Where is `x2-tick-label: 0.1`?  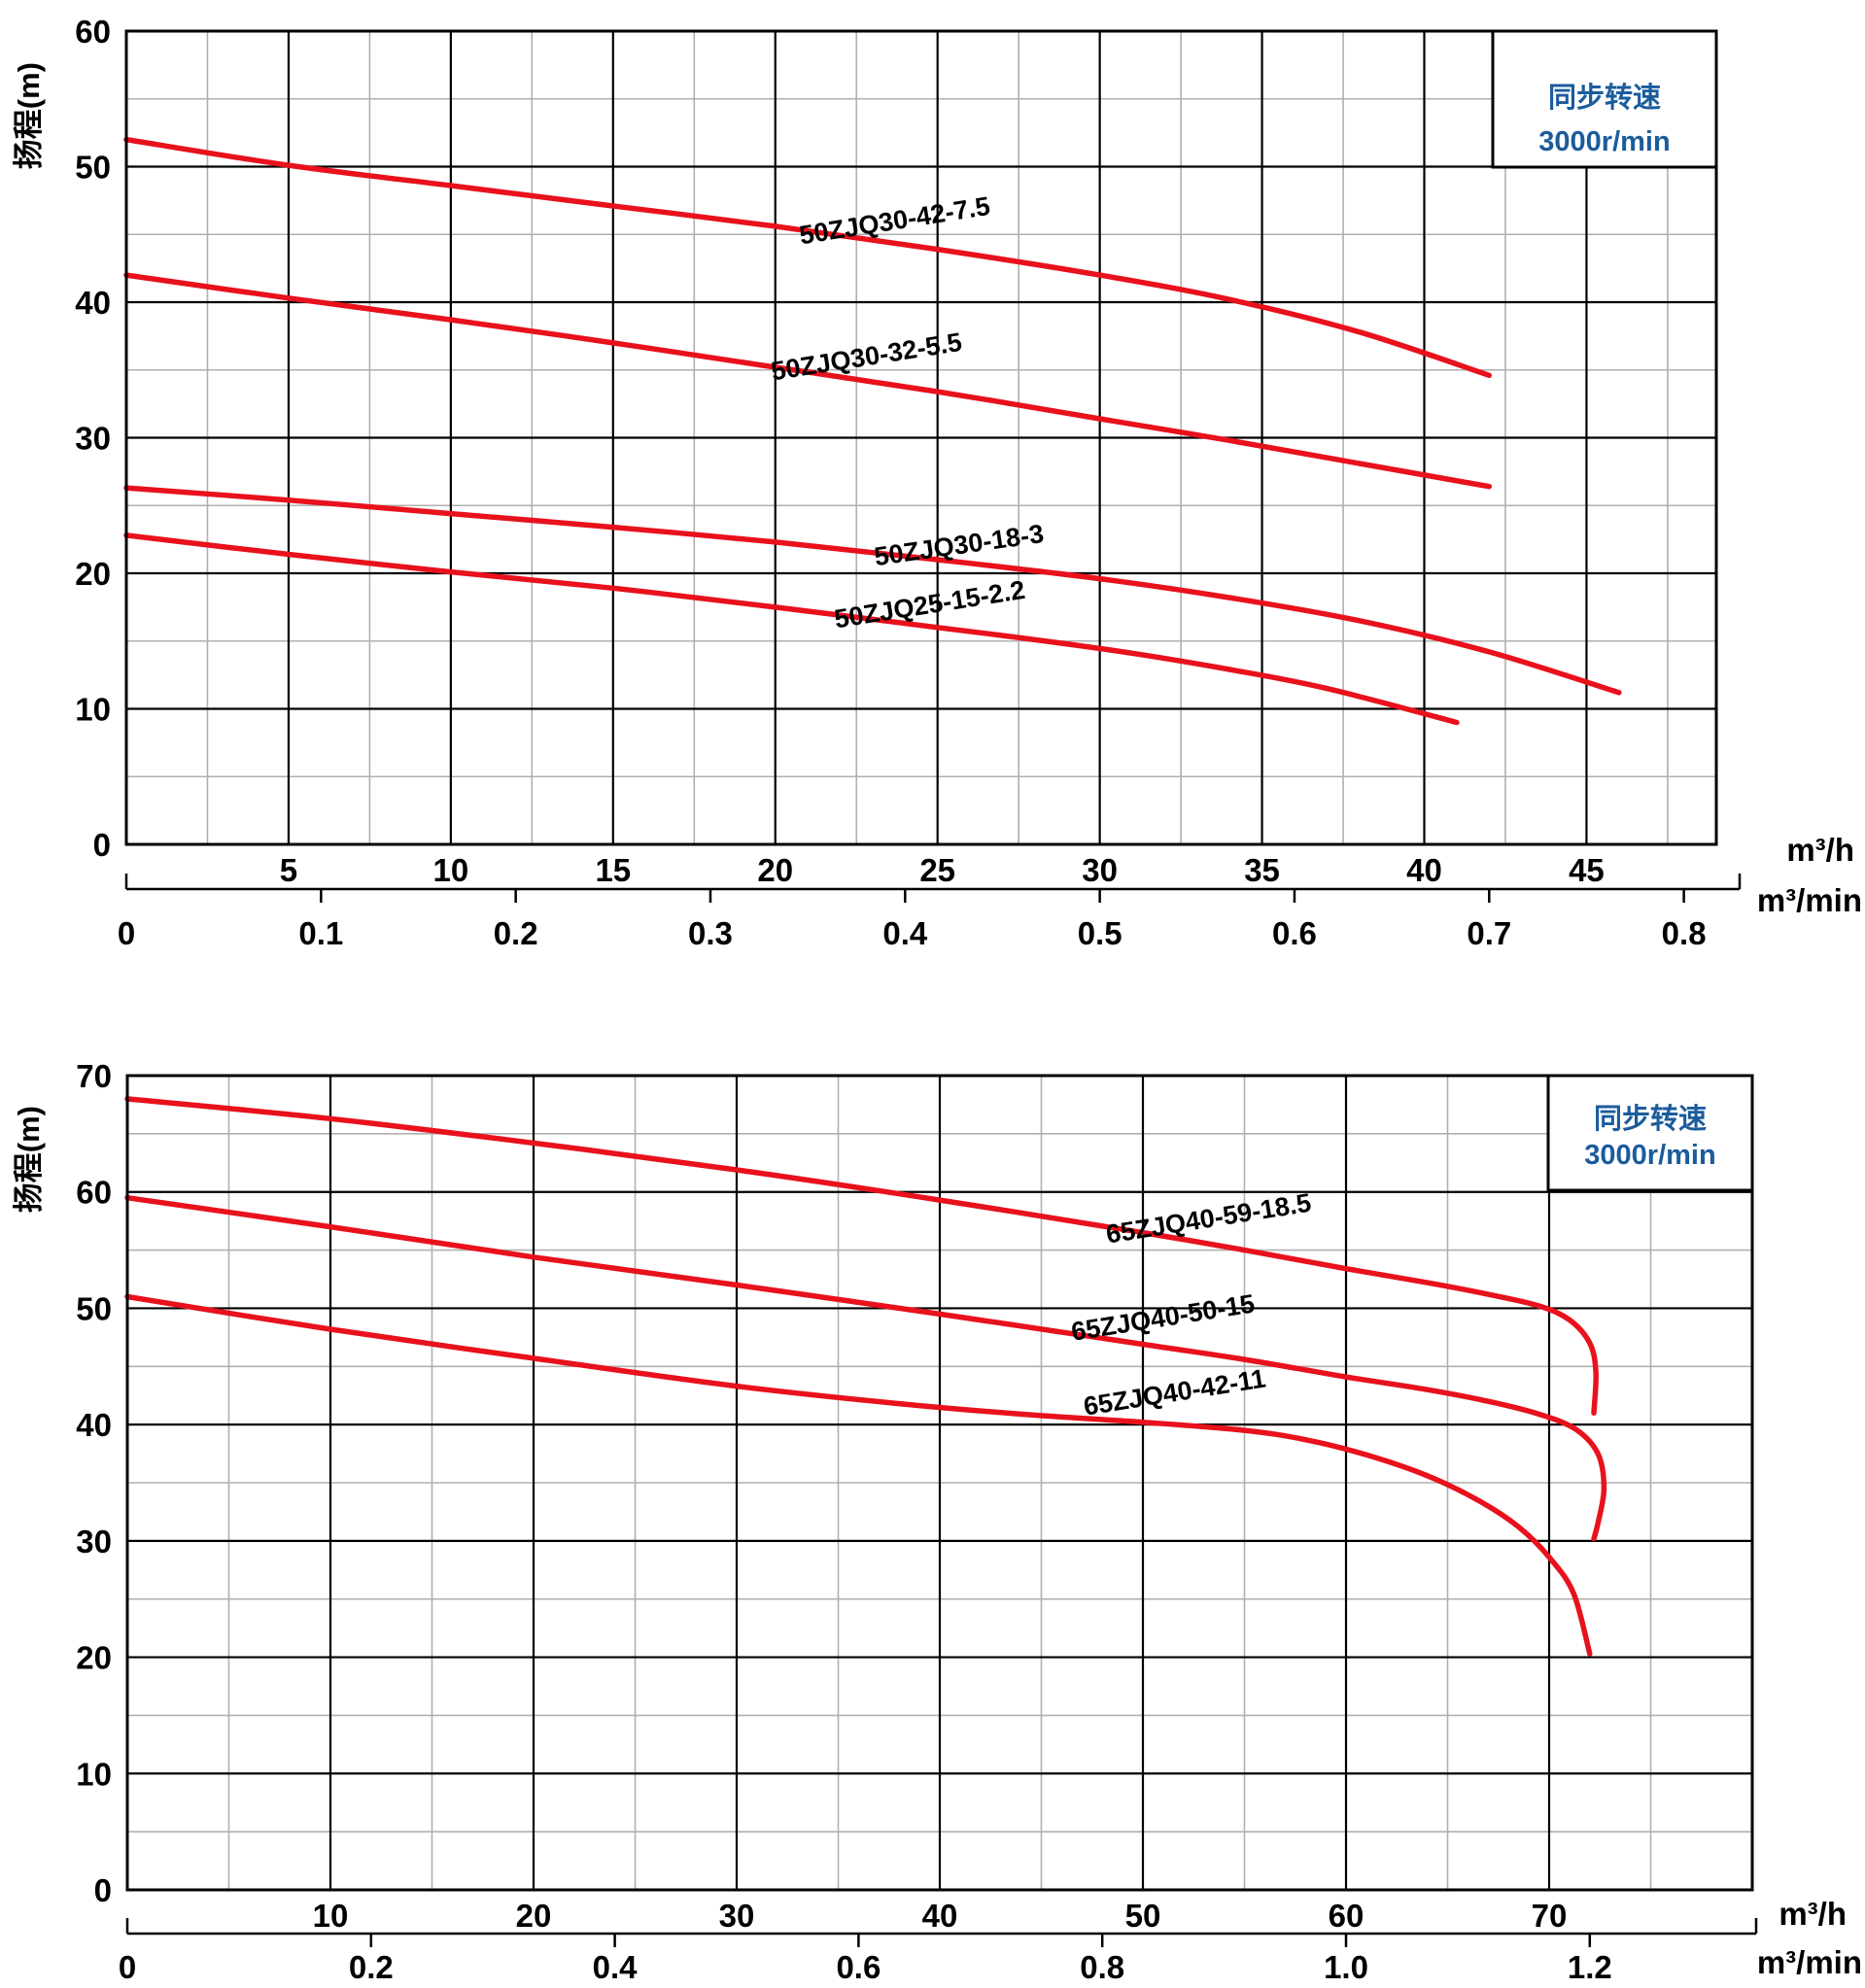 x2-tick-label: 0.1 is located at coordinates (320, 933).